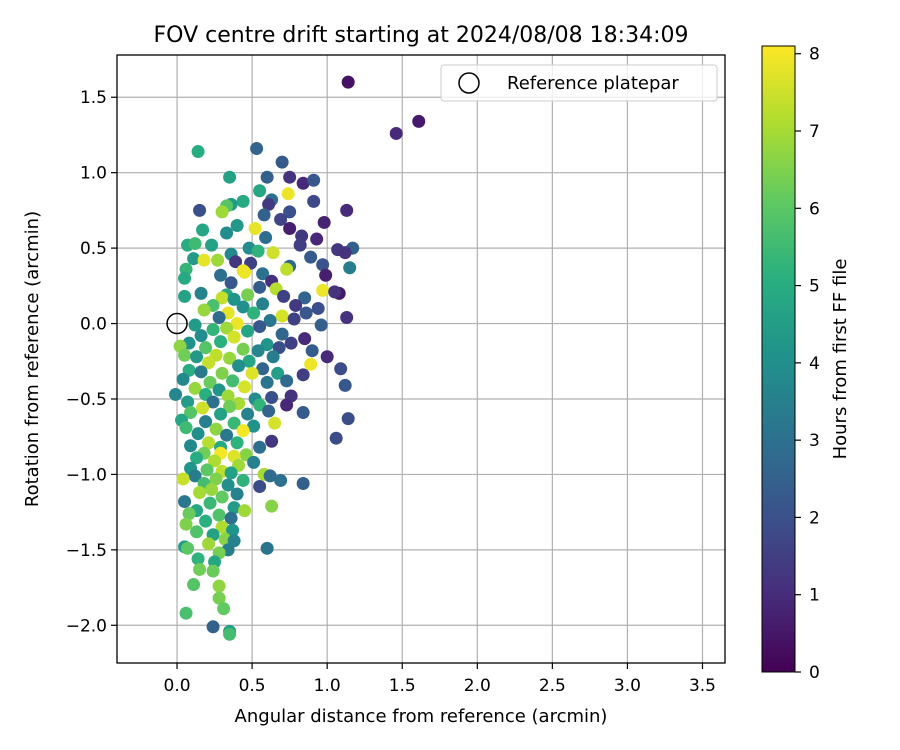 This screenshot has width=900, height=750. I want to click on colorbar-gradient, so click(778, 359).